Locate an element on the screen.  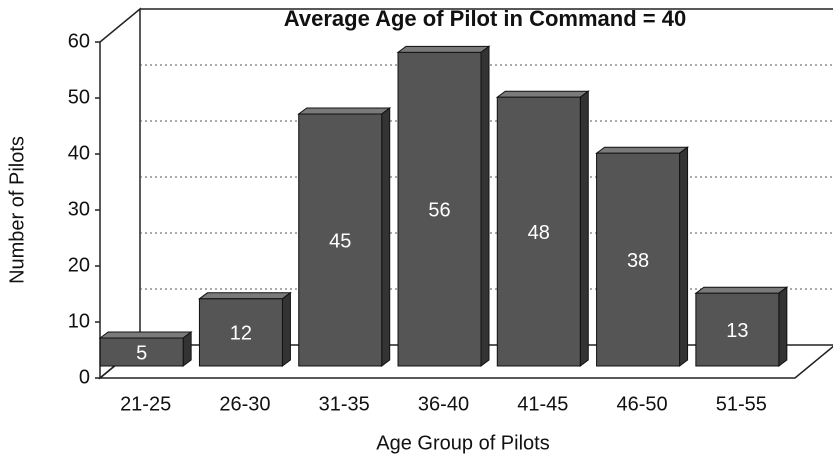
back-wall is located at coordinates (120, 193).